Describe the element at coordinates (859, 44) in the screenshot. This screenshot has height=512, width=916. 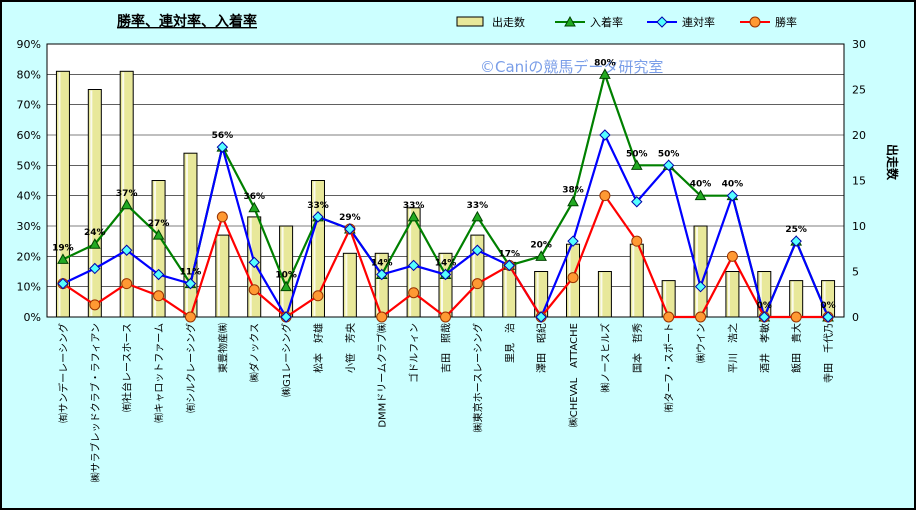
I see `y-right-tick-label: 30` at that location.